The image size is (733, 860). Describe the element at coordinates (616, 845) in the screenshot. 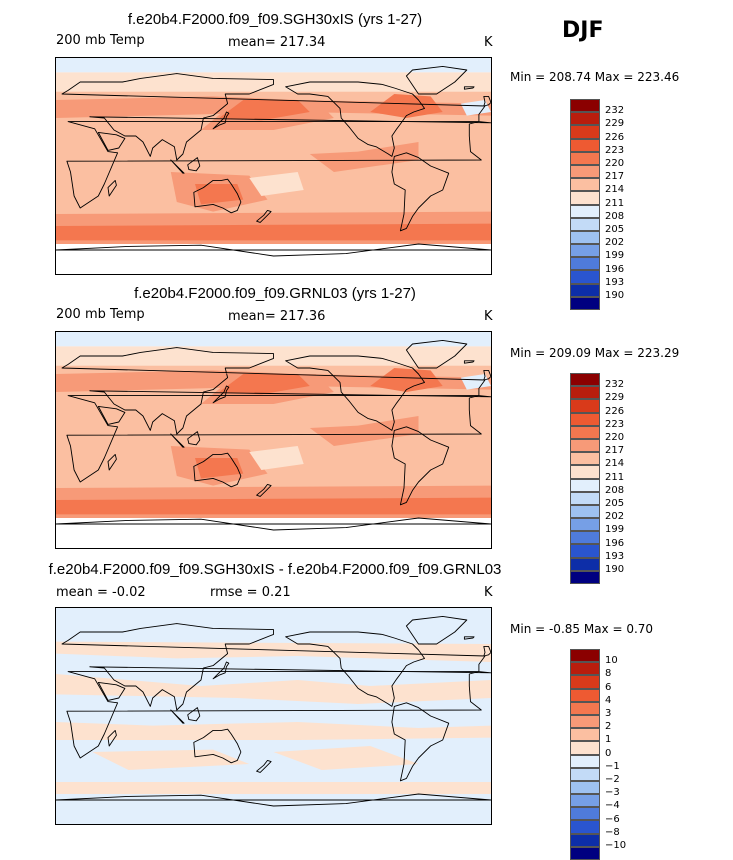

I see `colorbar-label: −10` at that location.